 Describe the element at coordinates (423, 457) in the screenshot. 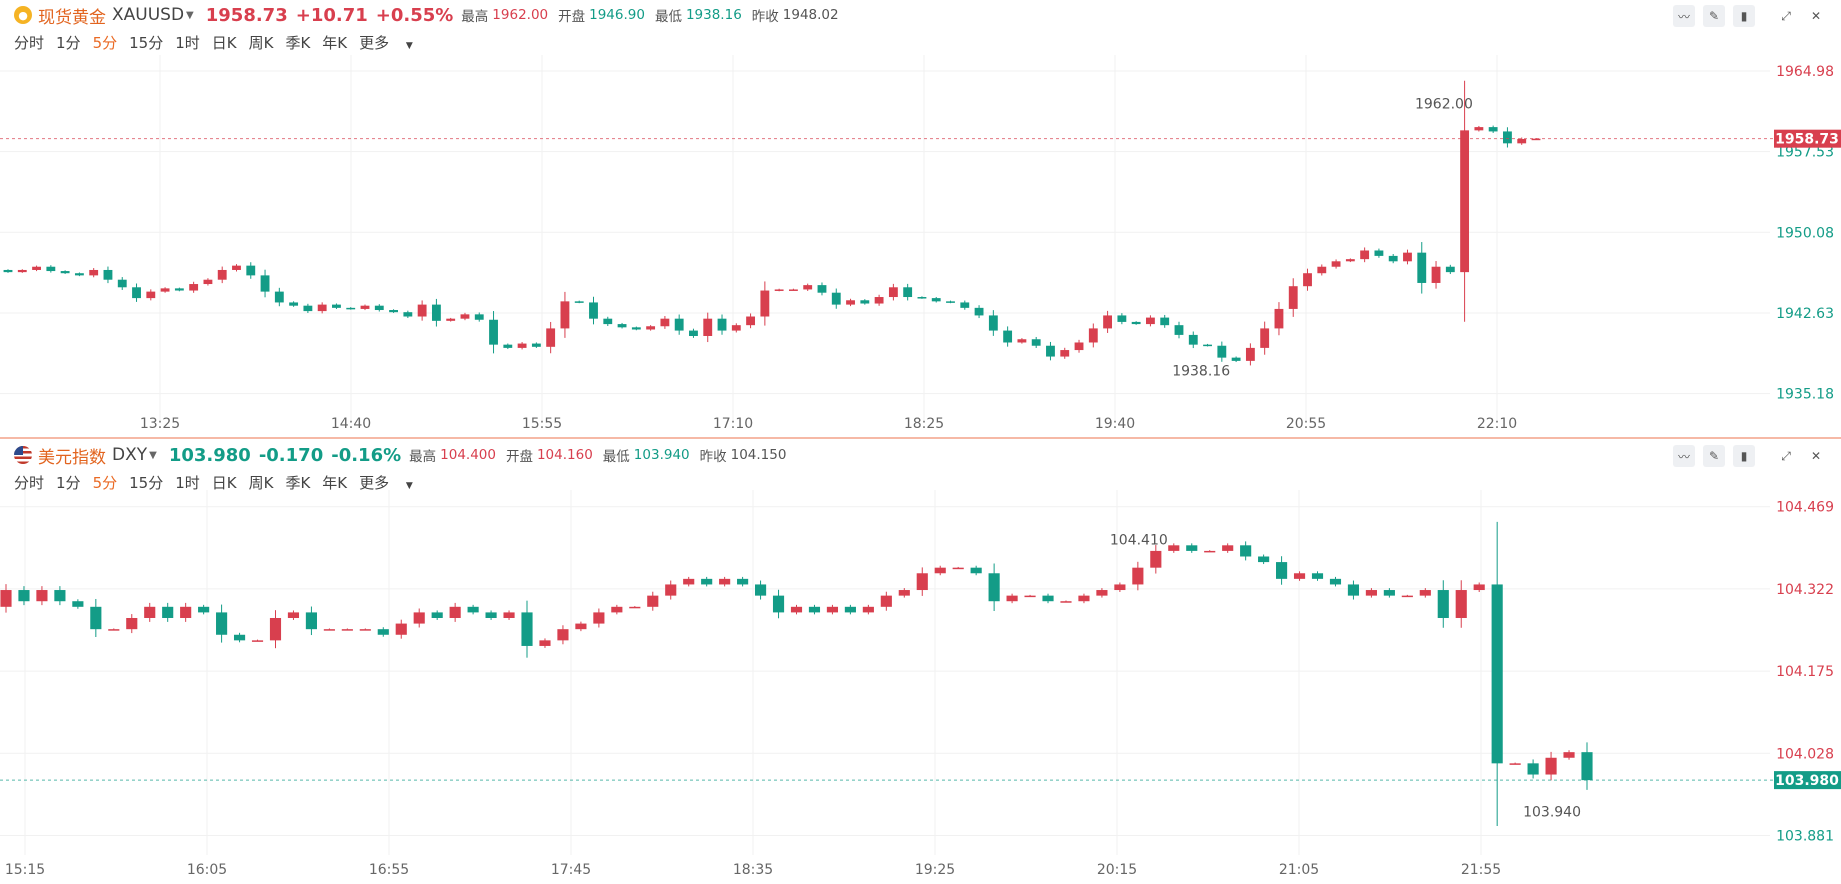

I see `stat-label-high: 最高` at that location.